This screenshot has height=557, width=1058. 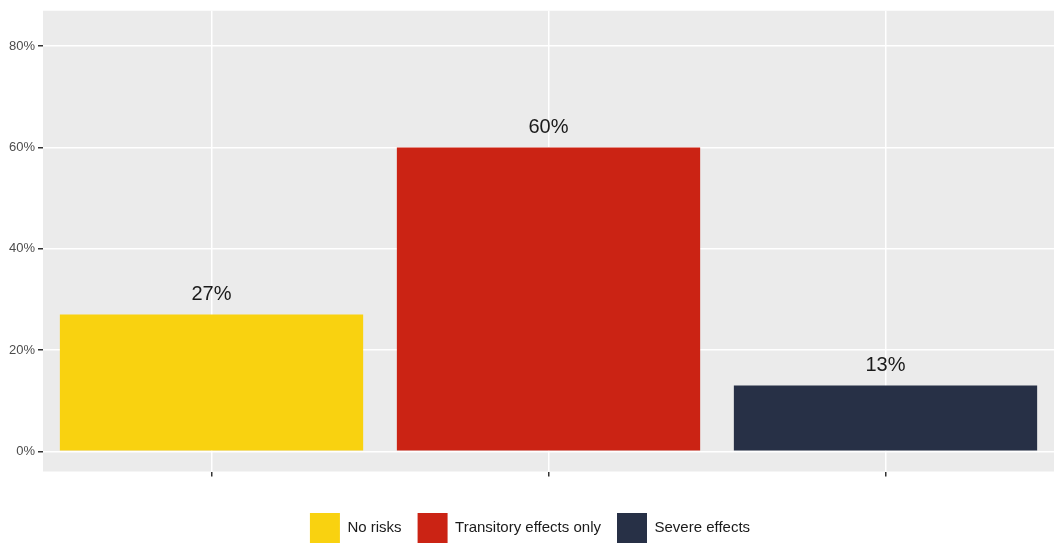 What do you see at coordinates (374, 527) in the screenshot?
I see `legend-label: No risks` at bounding box center [374, 527].